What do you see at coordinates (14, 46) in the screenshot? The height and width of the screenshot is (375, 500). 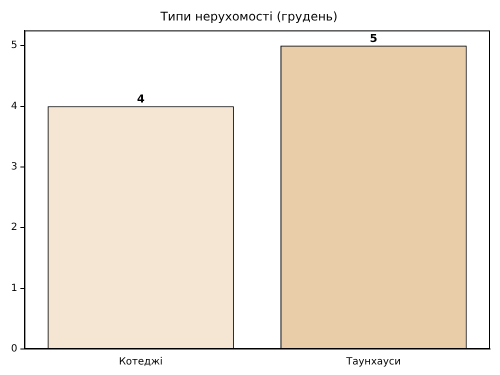 I see `y-tick-label: 5` at bounding box center [14, 46].